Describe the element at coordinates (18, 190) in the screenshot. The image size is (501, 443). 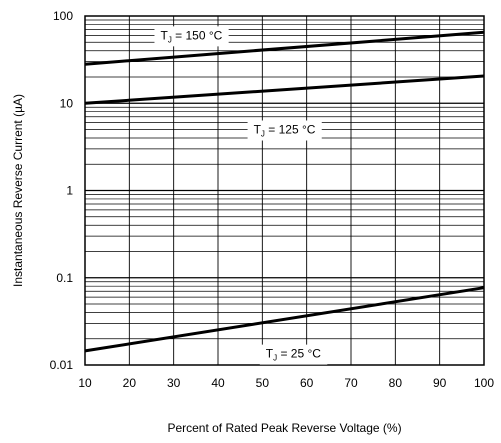
I see `y-axis-title: Instantaneous Reverse Current (µA)` at that location.